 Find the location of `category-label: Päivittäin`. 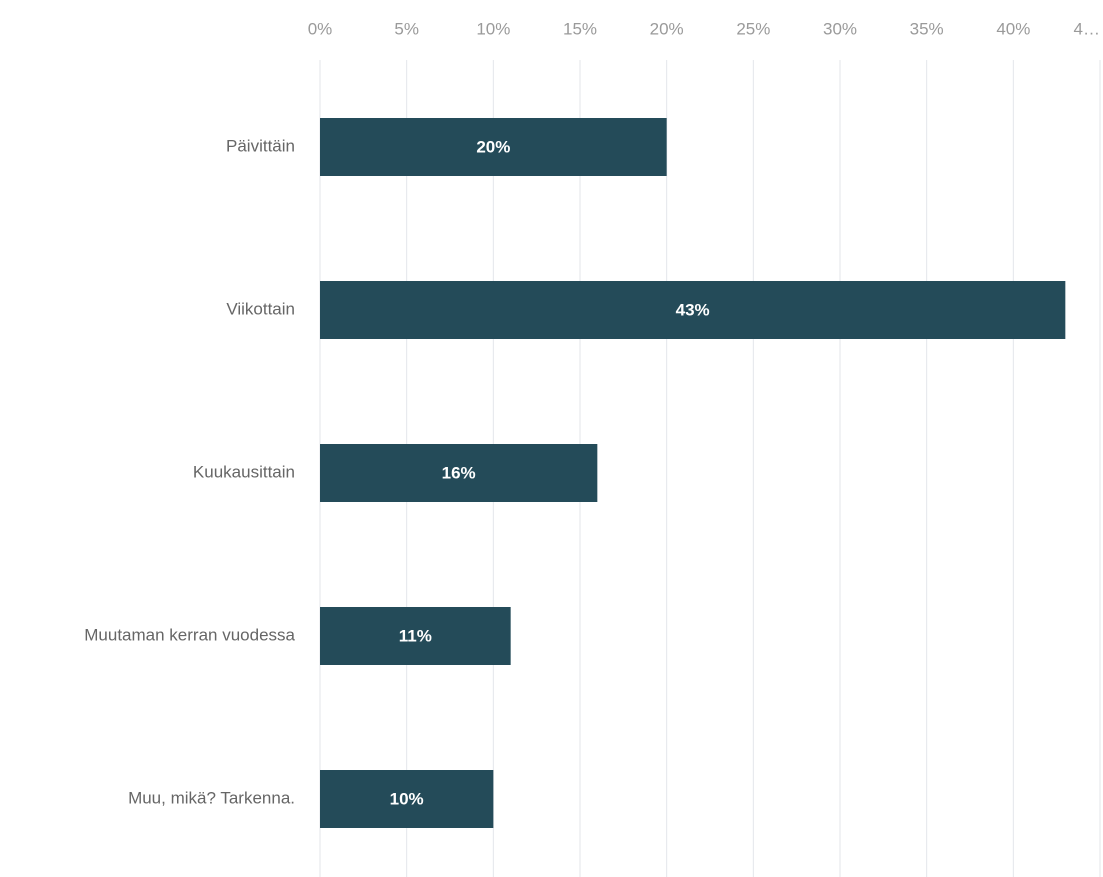

category-label: Päivittäin is located at coordinates (260, 145).